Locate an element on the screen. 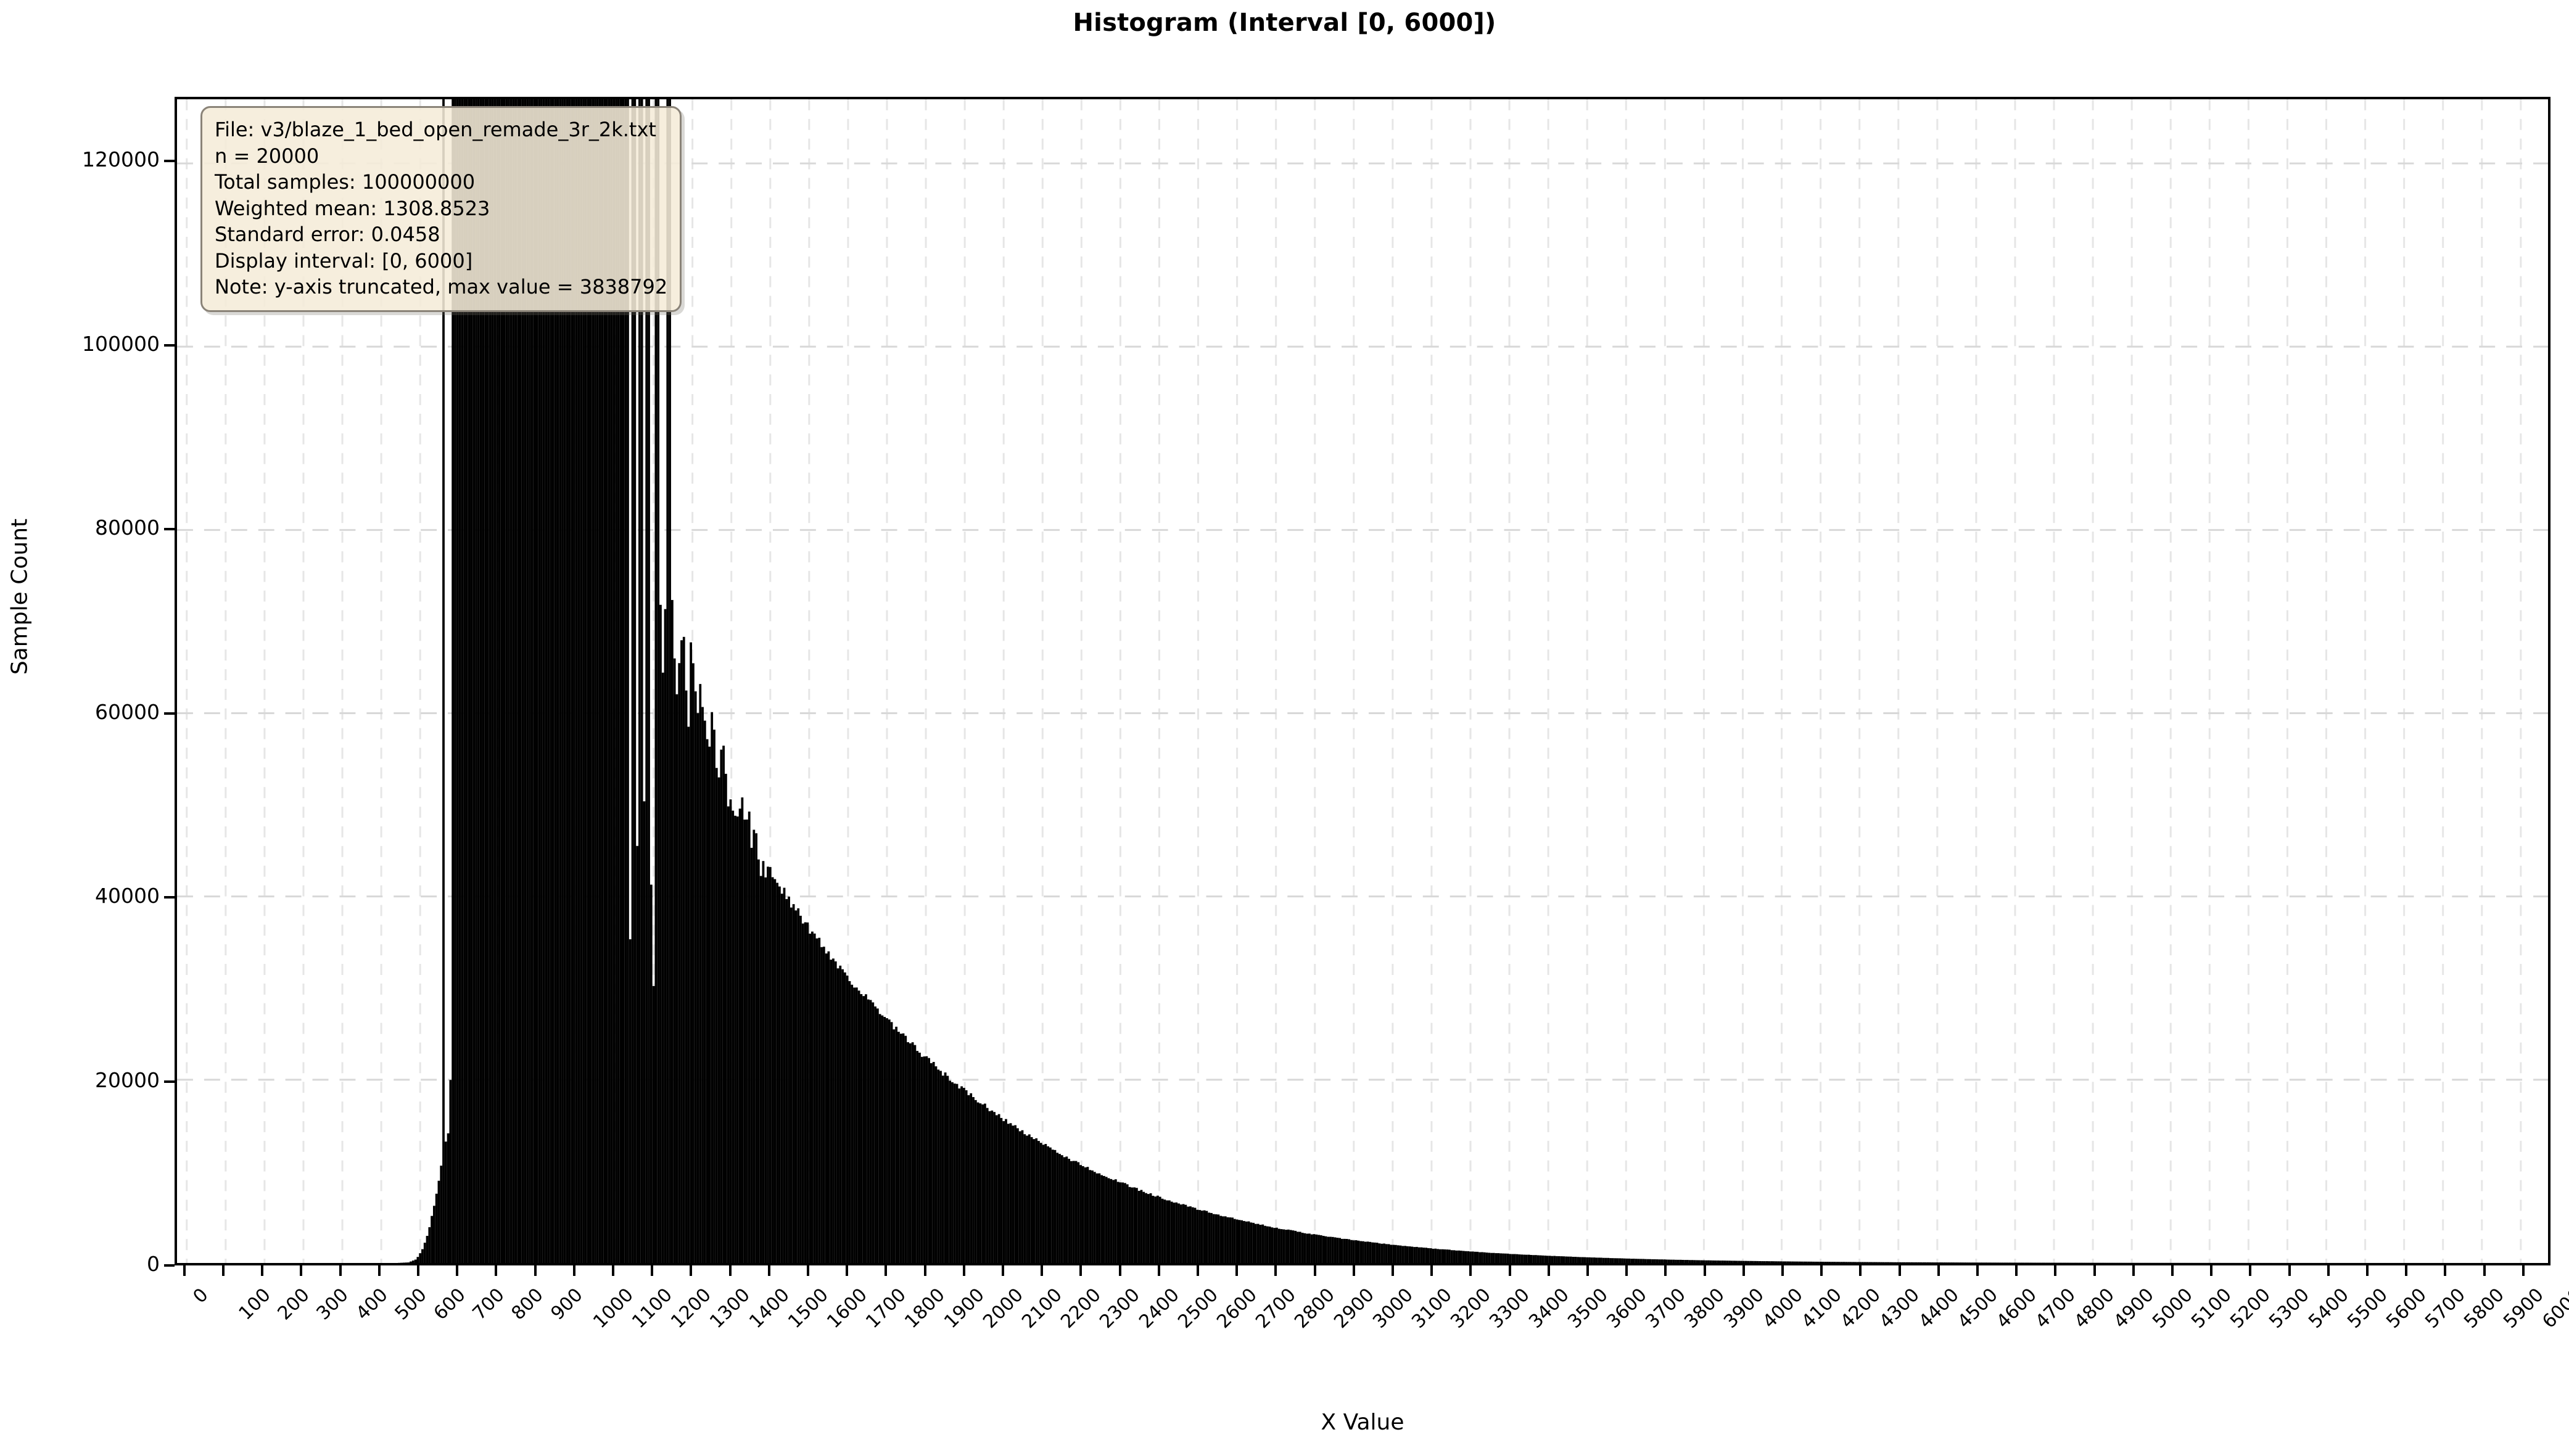  x-tick-label: 2100 is located at coordinates (1042, 1308).